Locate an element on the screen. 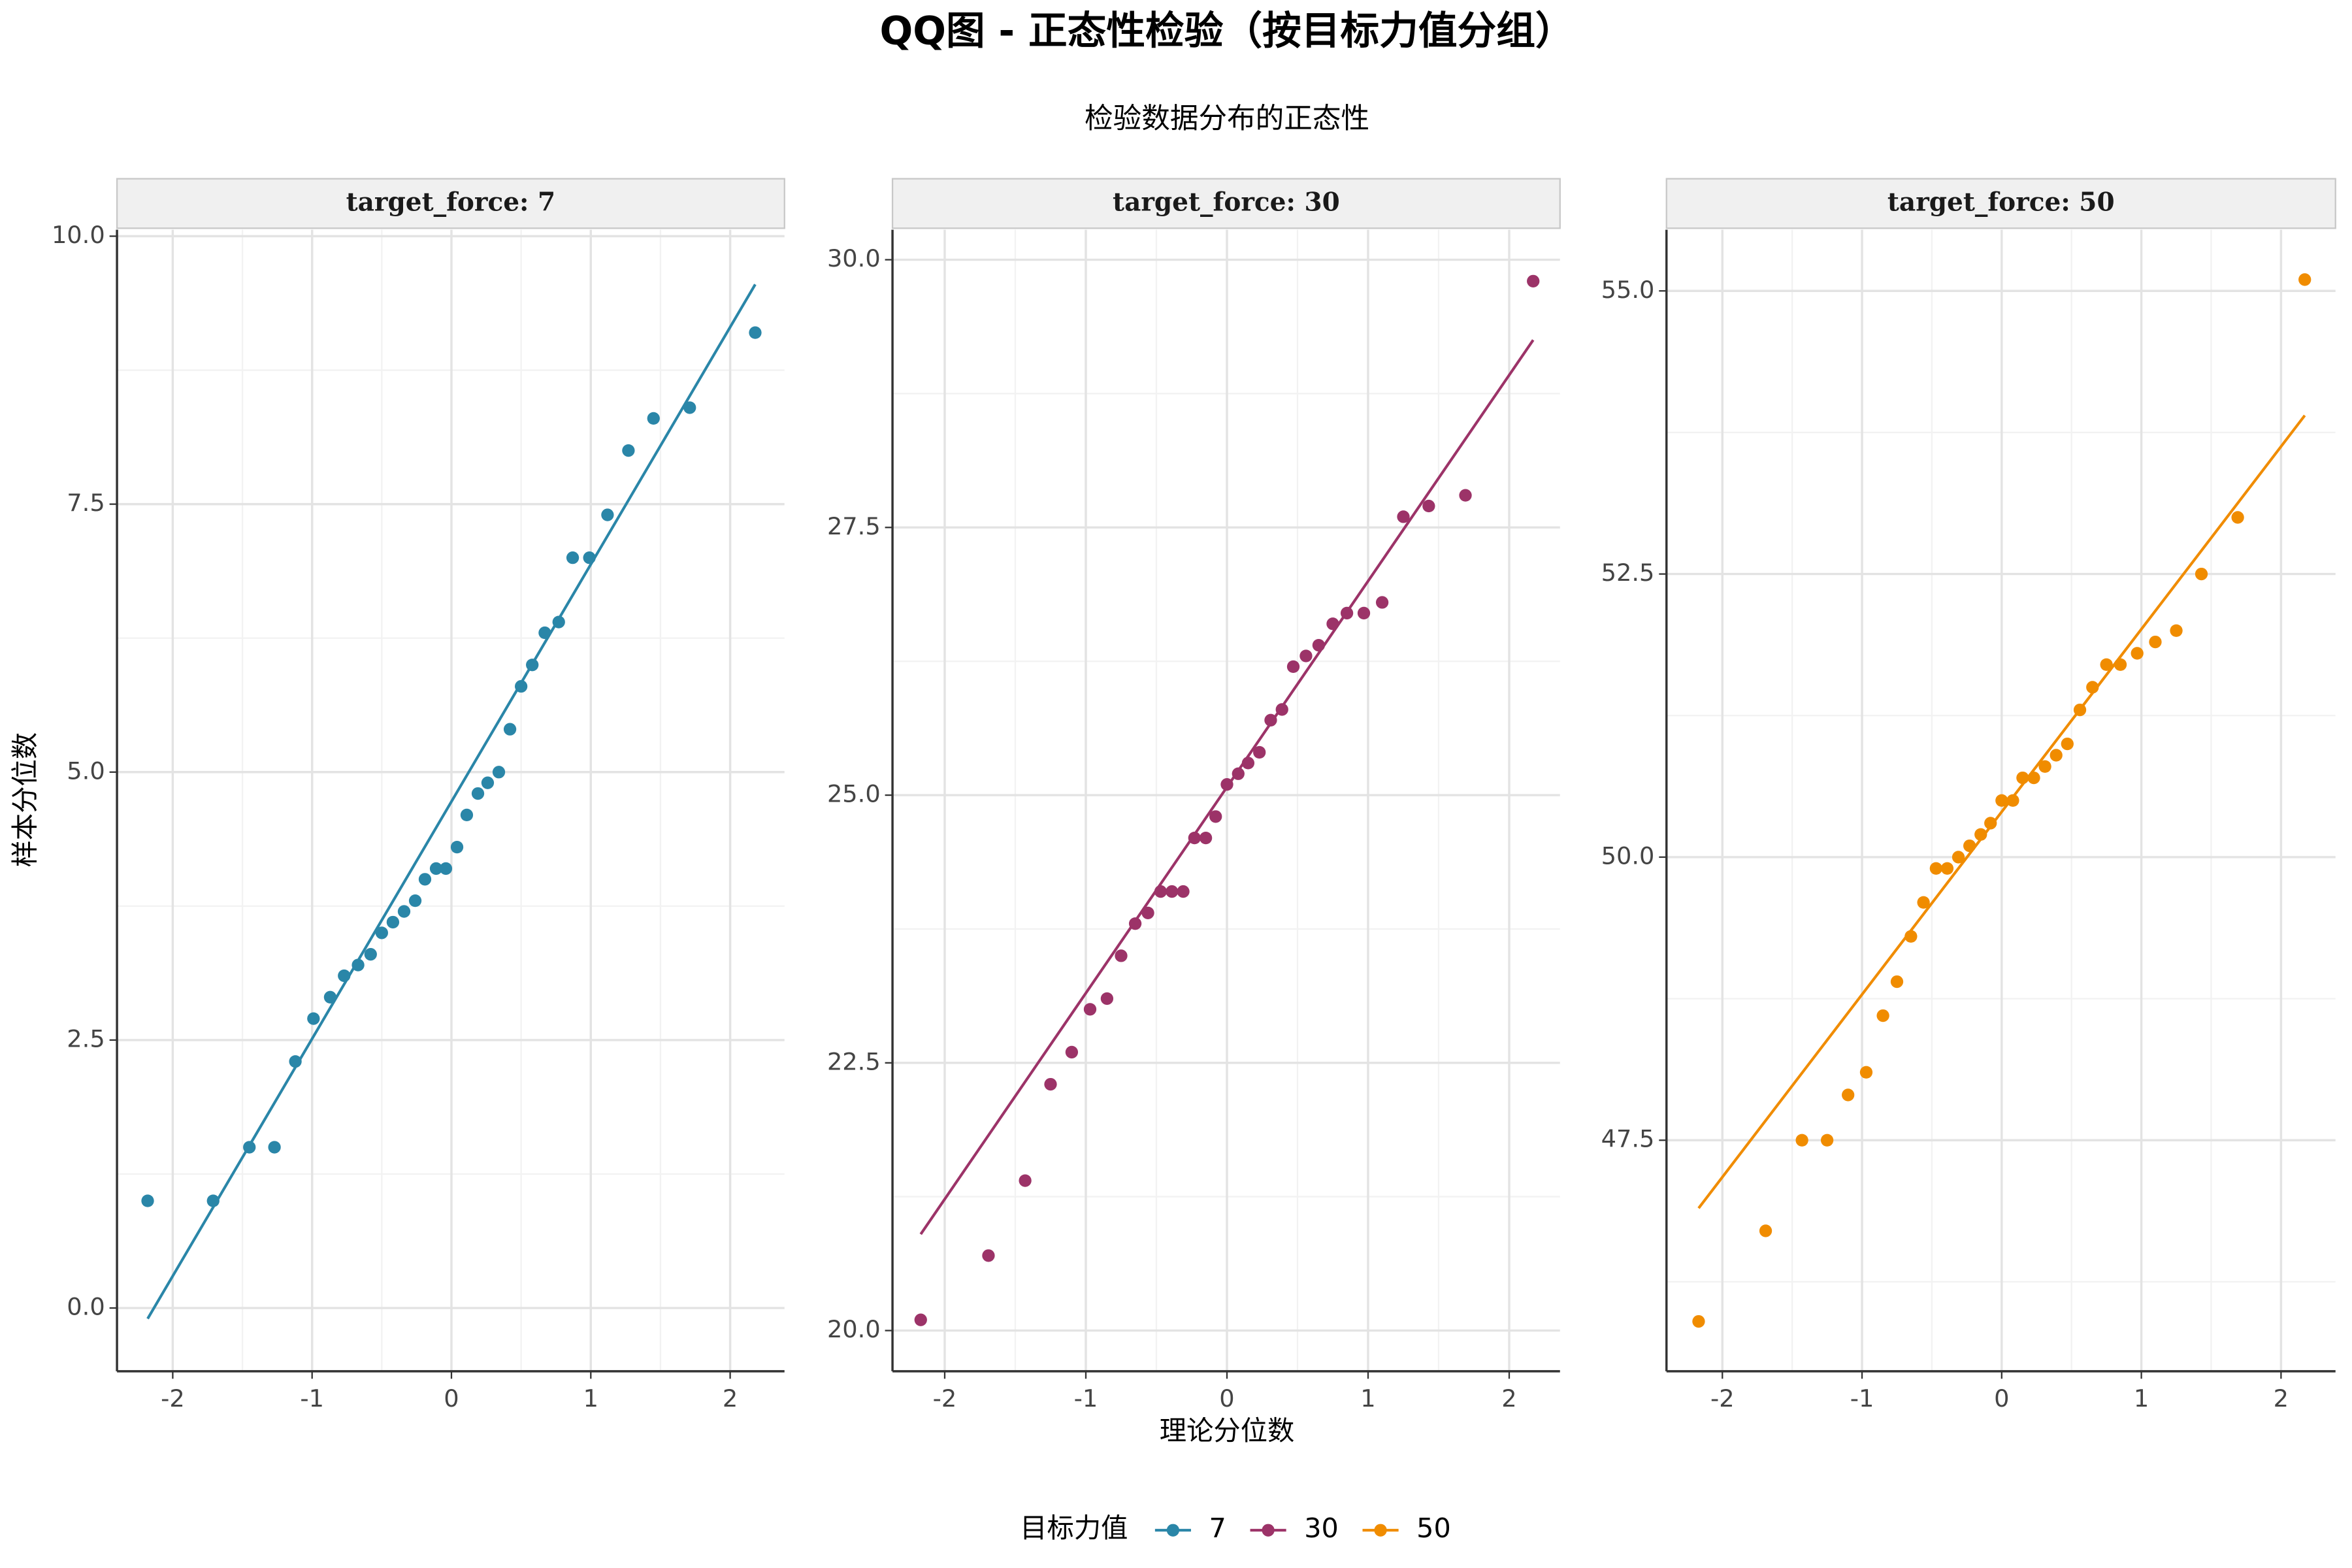 Image resolution: width=2352 pixels, height=1568 pixels. y-tick-label: 20.0 is located at coordinates (854, 1329).